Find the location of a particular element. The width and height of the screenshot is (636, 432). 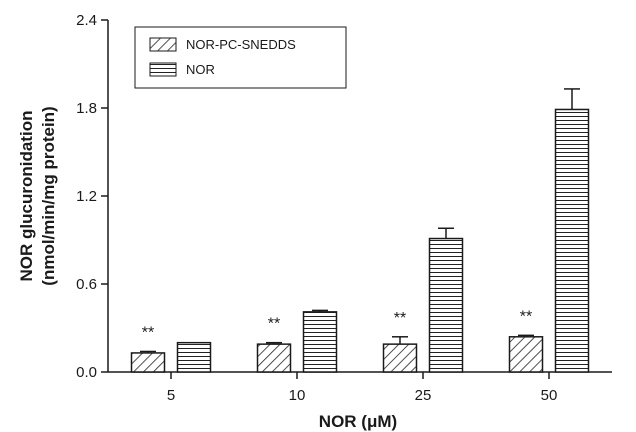

legend-frame is located at coordinates (240, 57).